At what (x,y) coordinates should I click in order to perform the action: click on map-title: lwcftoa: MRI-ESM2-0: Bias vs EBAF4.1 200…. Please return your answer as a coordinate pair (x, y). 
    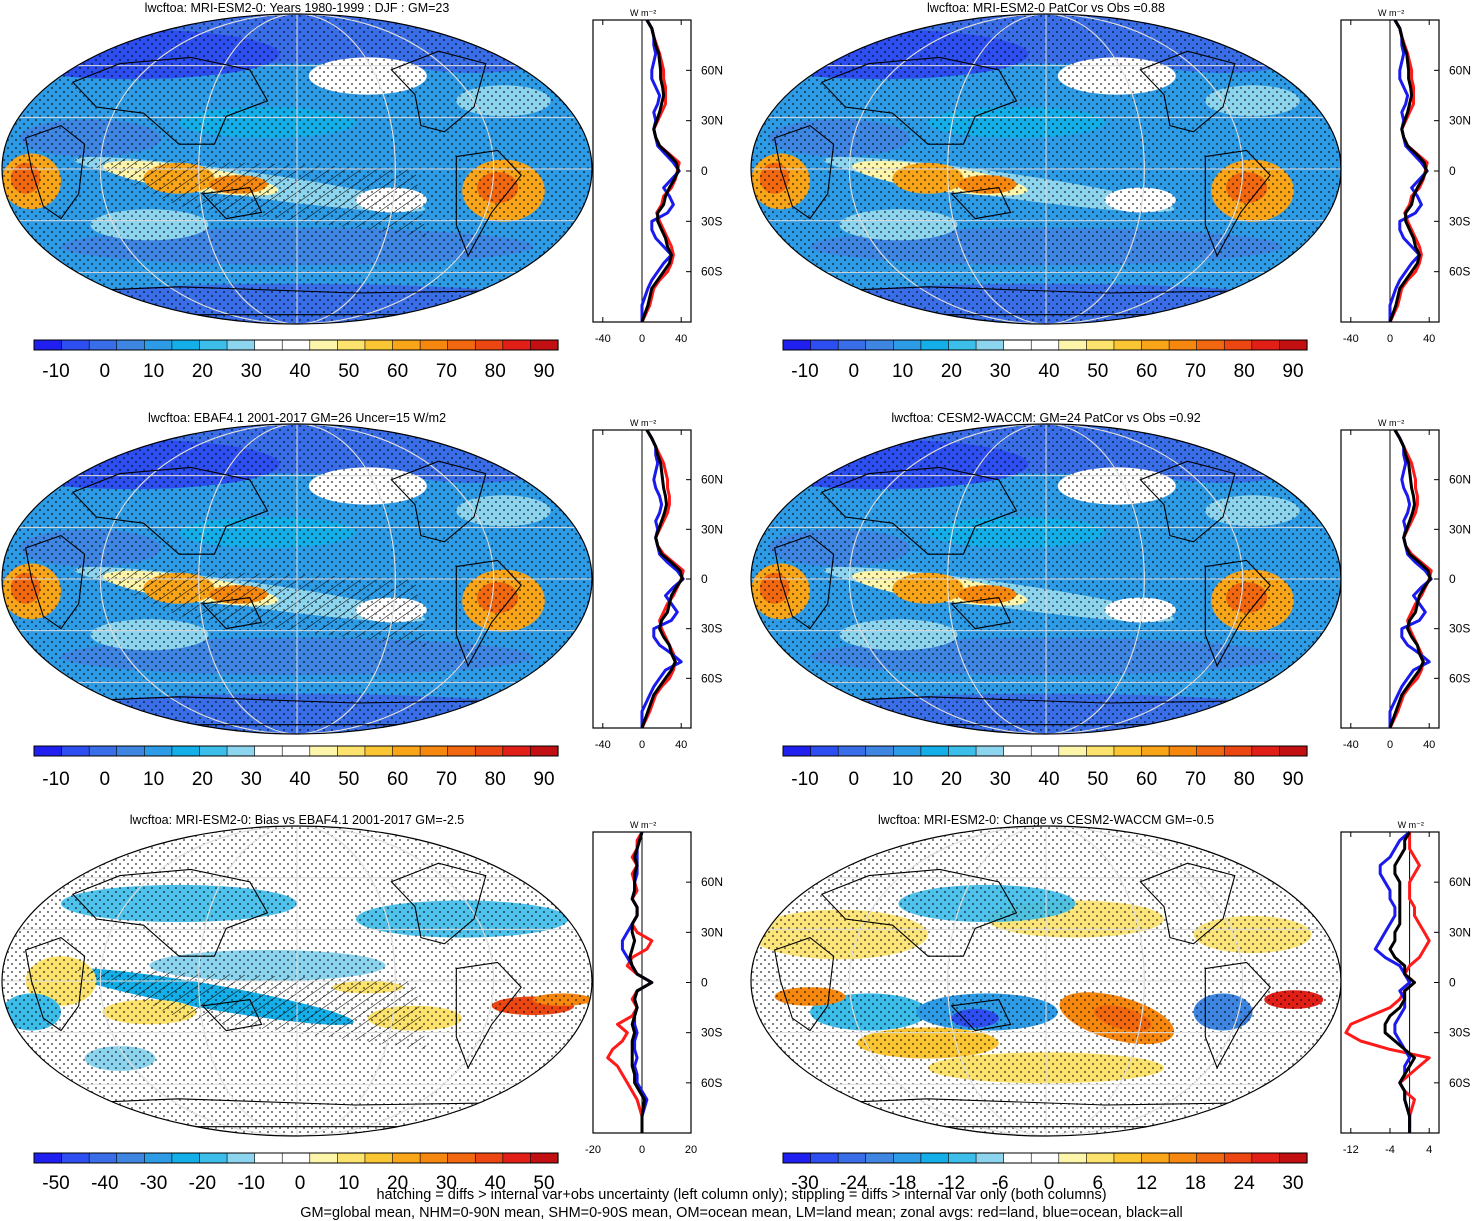
    Looking at the image, I should click on (297, 820).